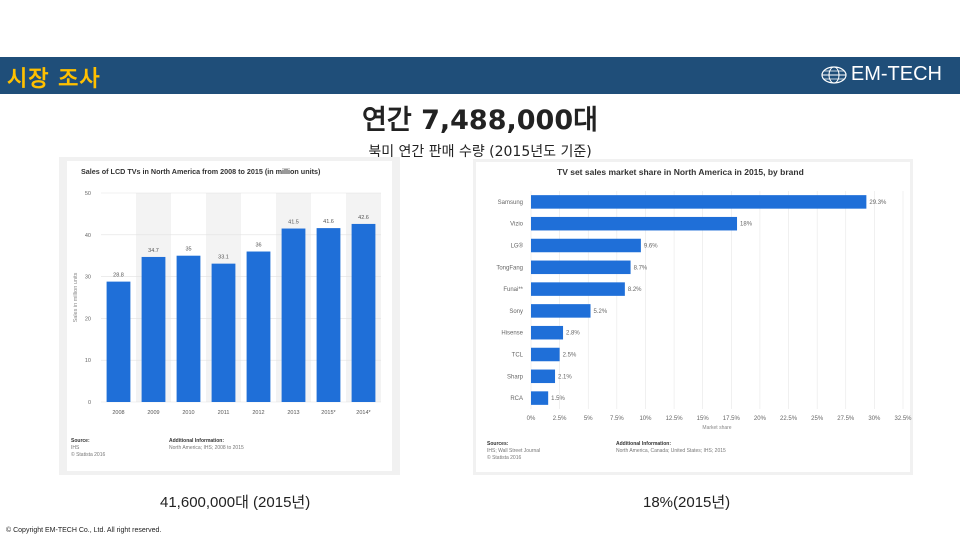 The height and width of the screenshot is (540, 960). What do you see at coordinates (746, 225) in the screenshot?
I see `data-label: 18%` at bounding box center [746, 225].